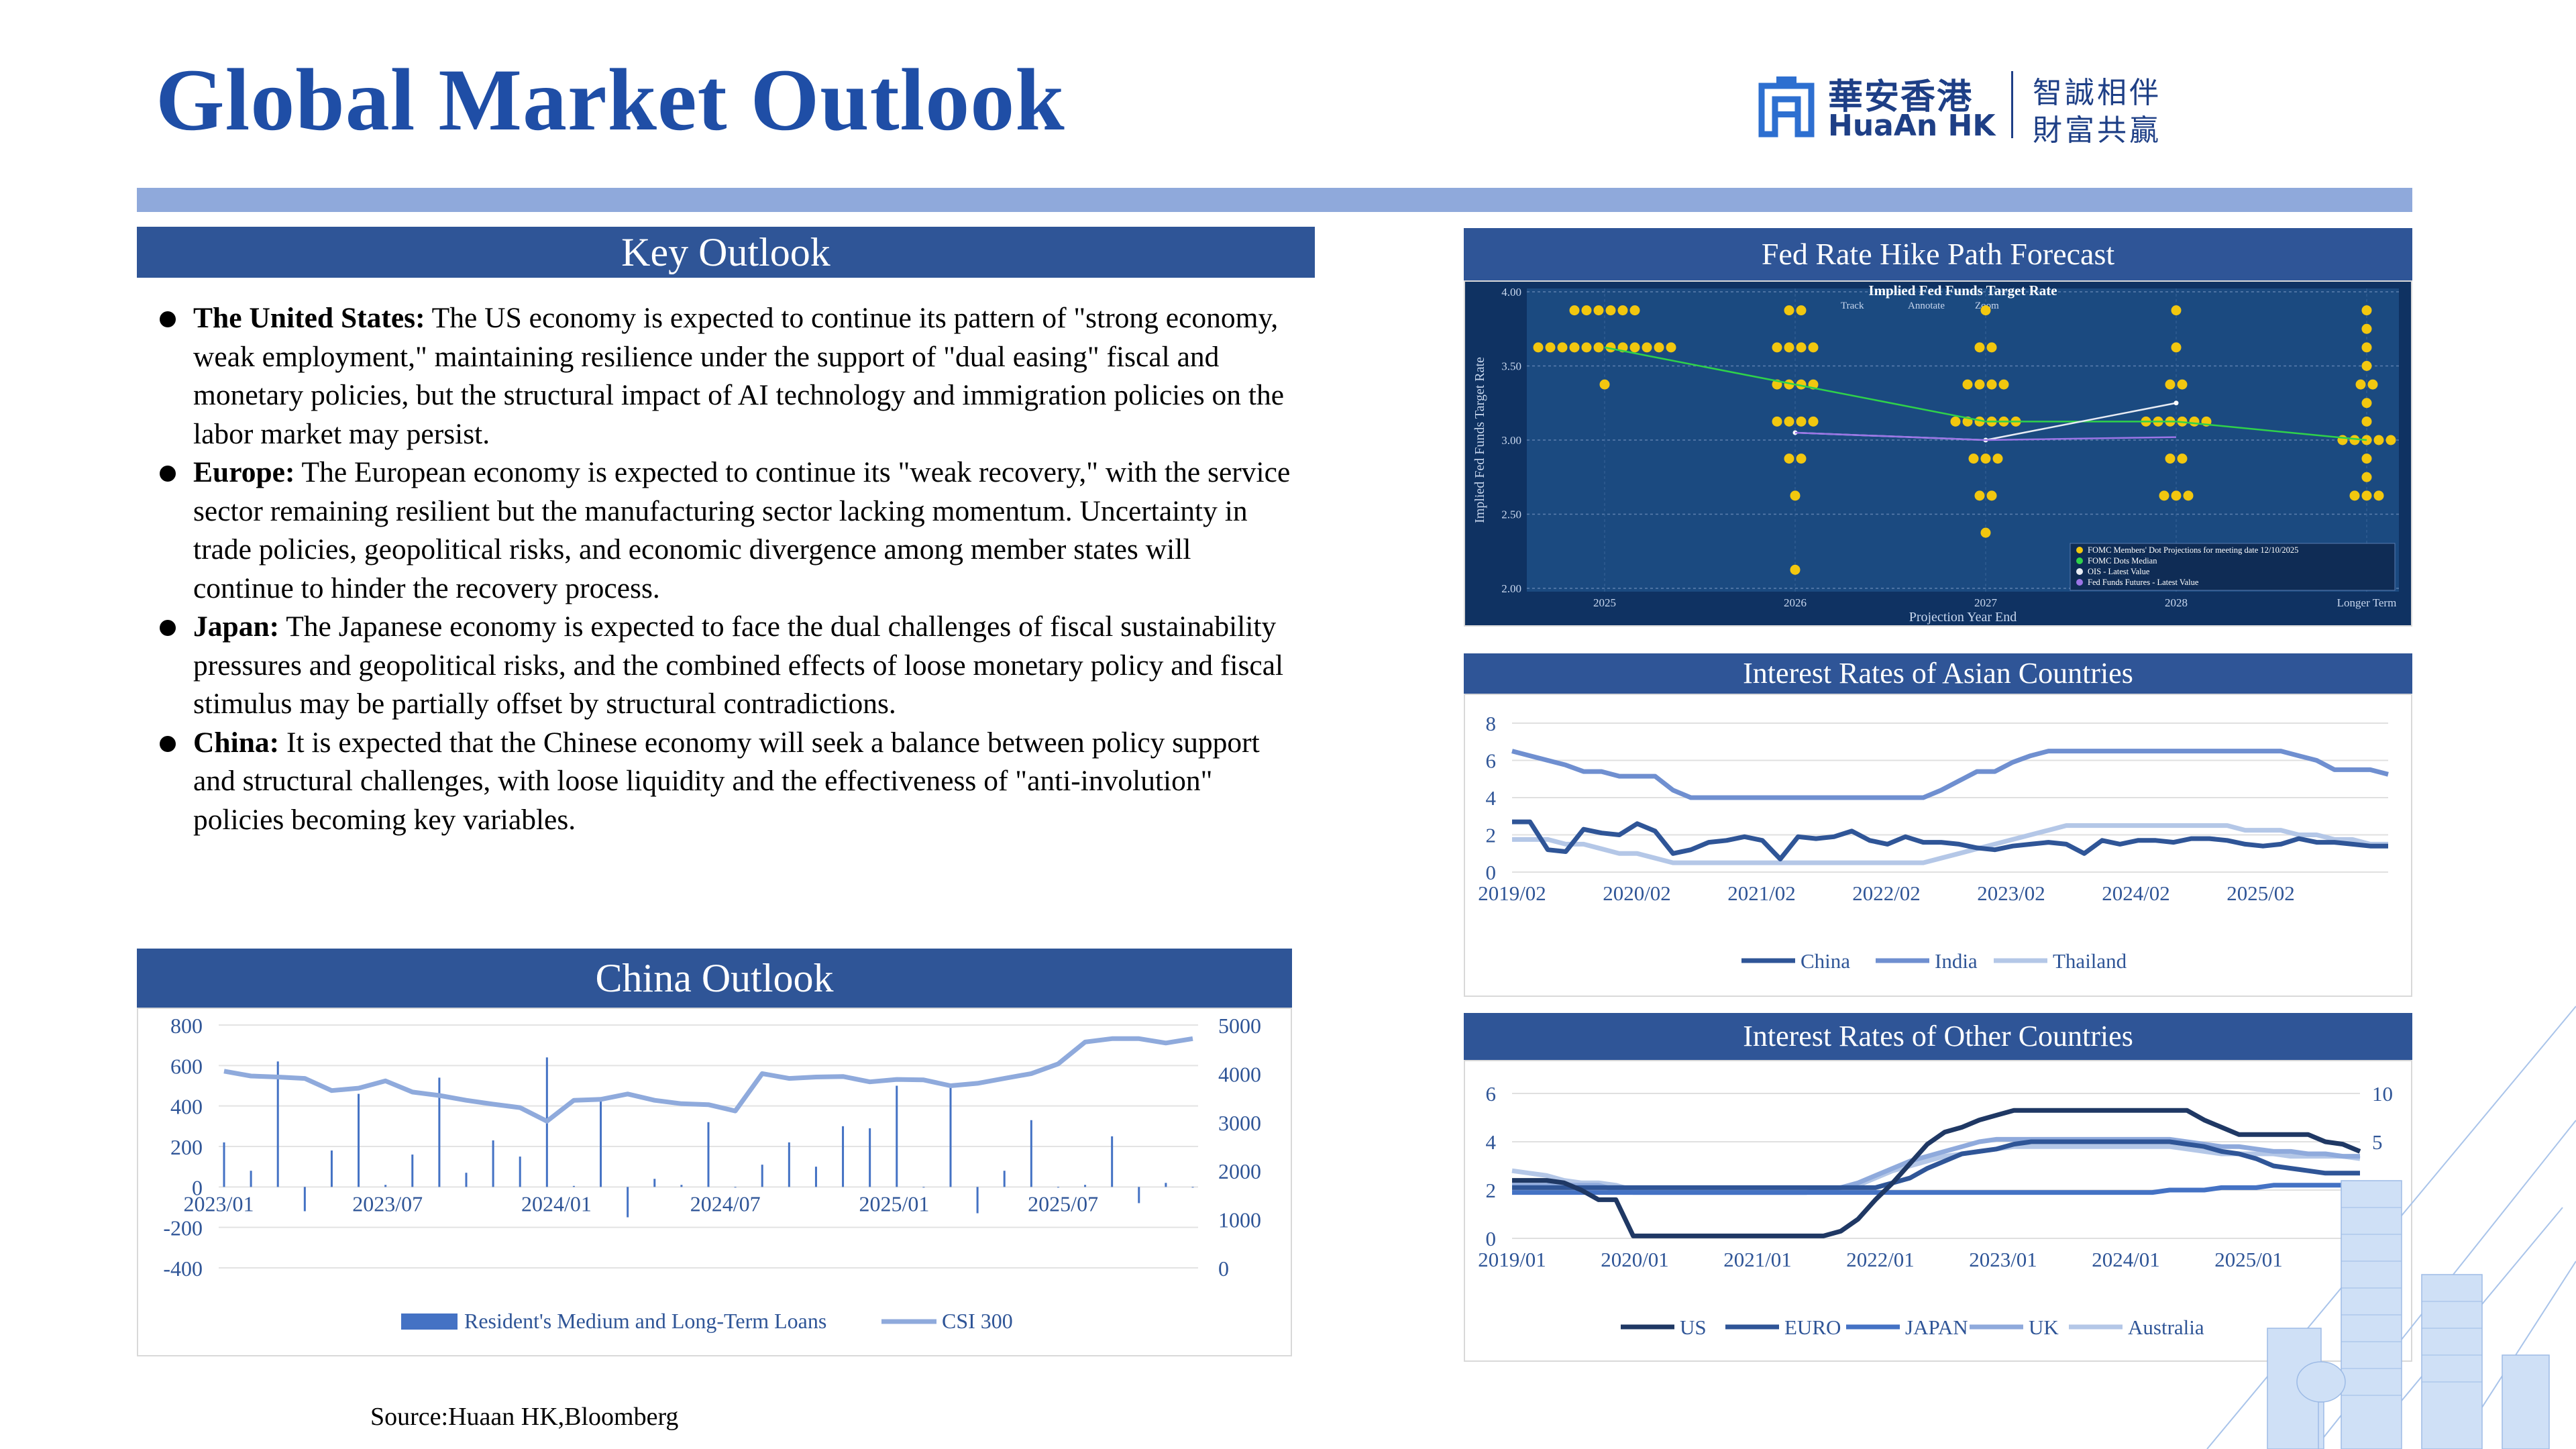 This screenshot has width=2576, height=1449. Describe the element at coordinates (1936, 1189) in the screenshot. I see `series-line-japan` at that location.